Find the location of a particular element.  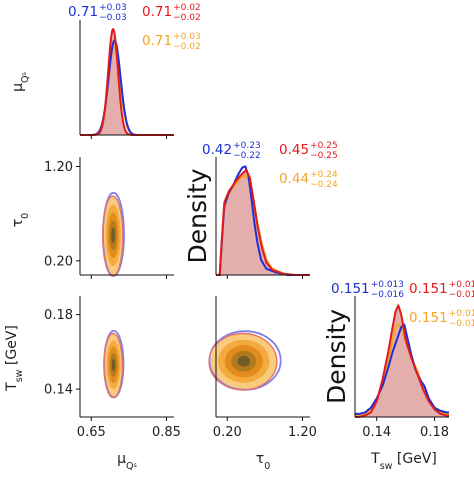

ylabel-mu-subsub: s is located at coordinates (24, 73).